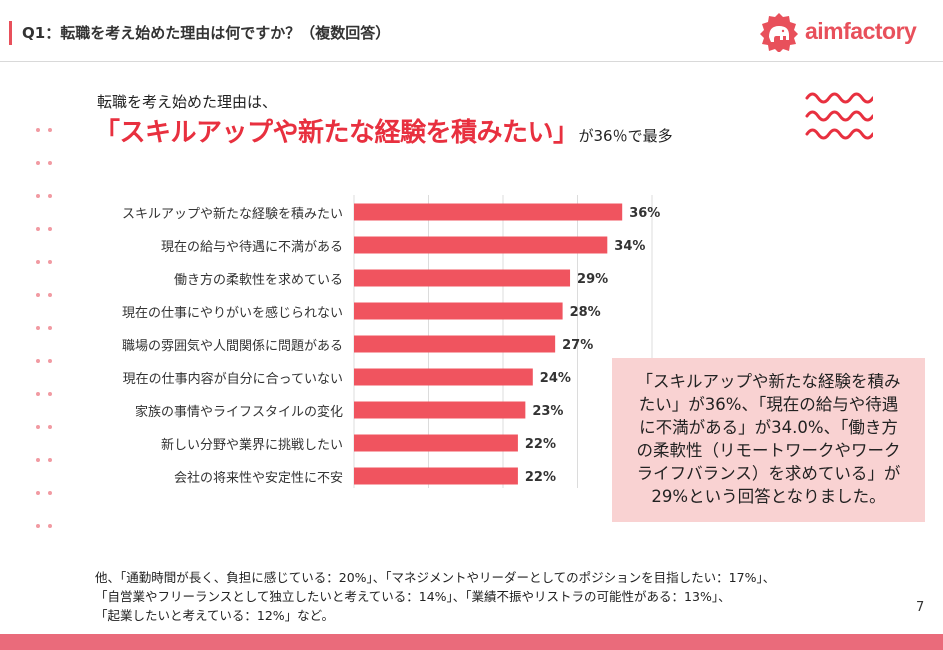 Image resolution: width=943 pixels, height=650 pixels. Describe the element at coordinates (555, 378) in the screenshot. I see `bar-value-label: 24%` at that location.